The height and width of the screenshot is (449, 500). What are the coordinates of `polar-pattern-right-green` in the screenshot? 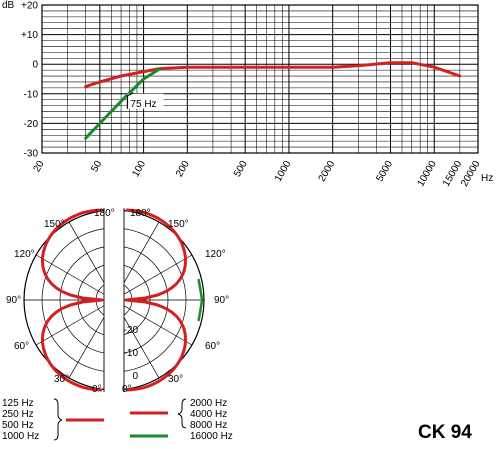 It's located at (200, 300).